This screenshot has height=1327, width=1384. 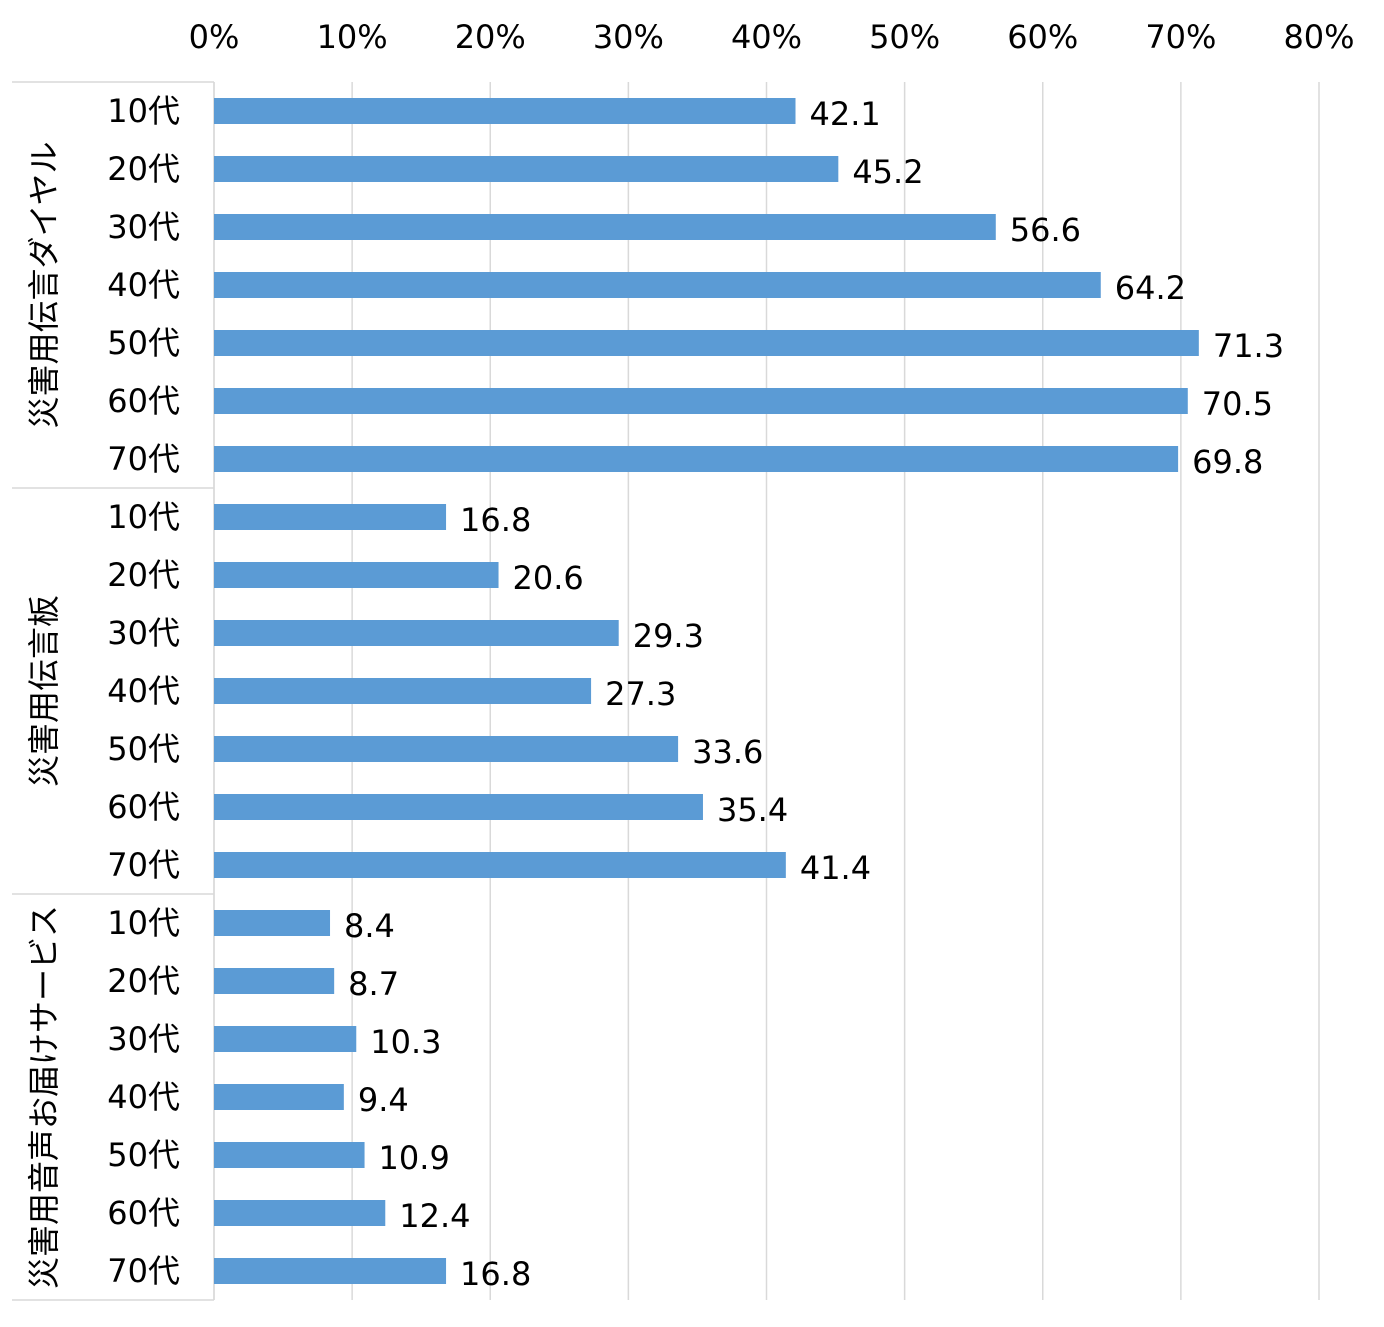 I want to click on x-tick-label: 30%, so click(x=628, y=37).